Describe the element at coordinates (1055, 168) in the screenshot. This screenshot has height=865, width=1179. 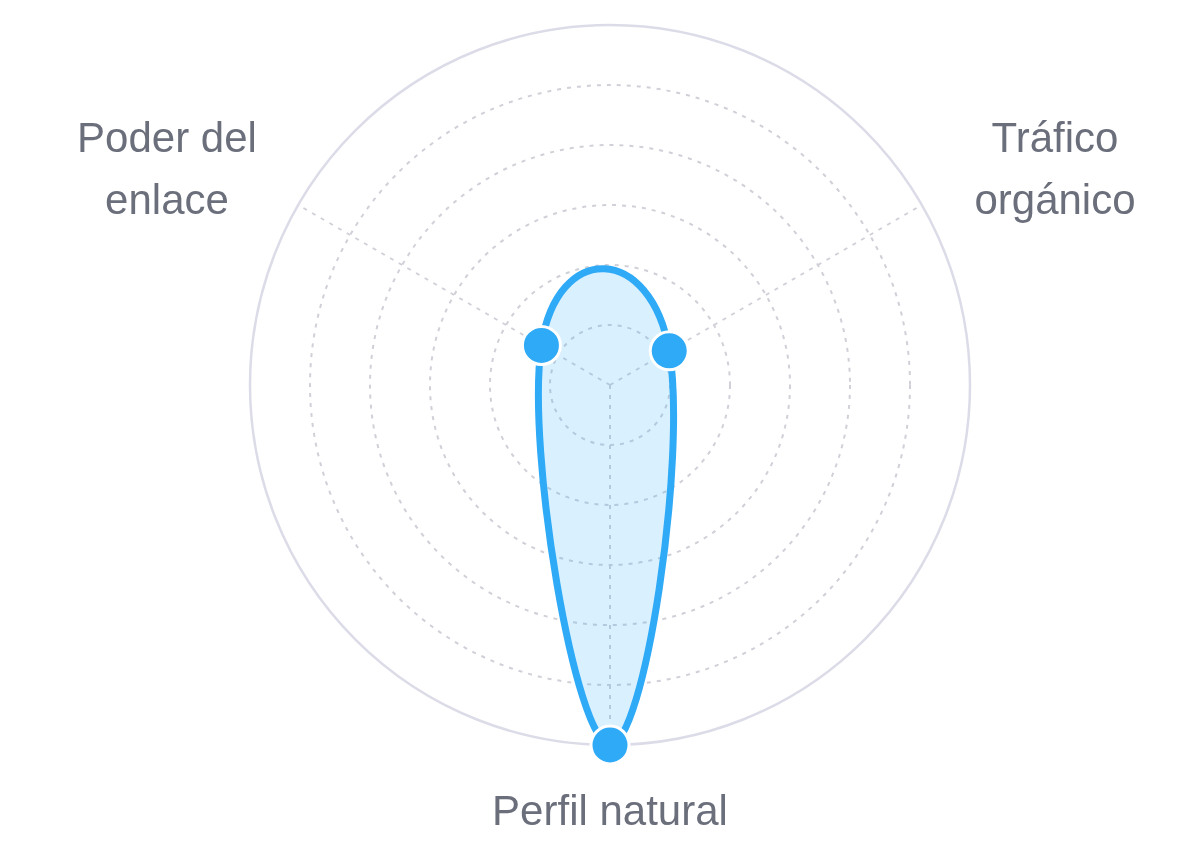
I see `spoke-label: Tráfico orgánico` at that location.